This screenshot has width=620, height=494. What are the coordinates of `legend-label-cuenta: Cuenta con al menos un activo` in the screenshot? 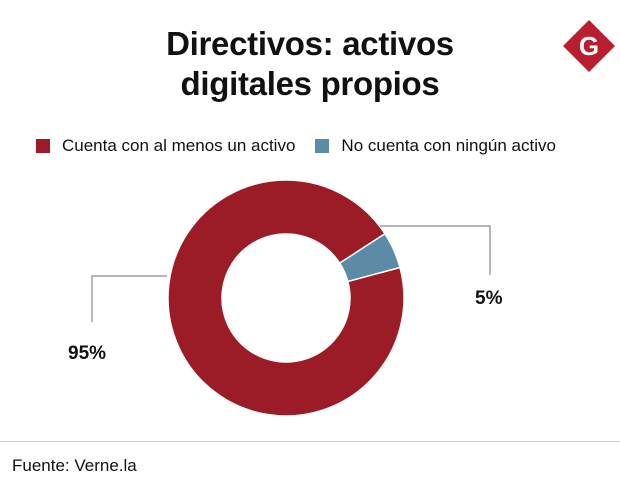 It's located at (179, 145).